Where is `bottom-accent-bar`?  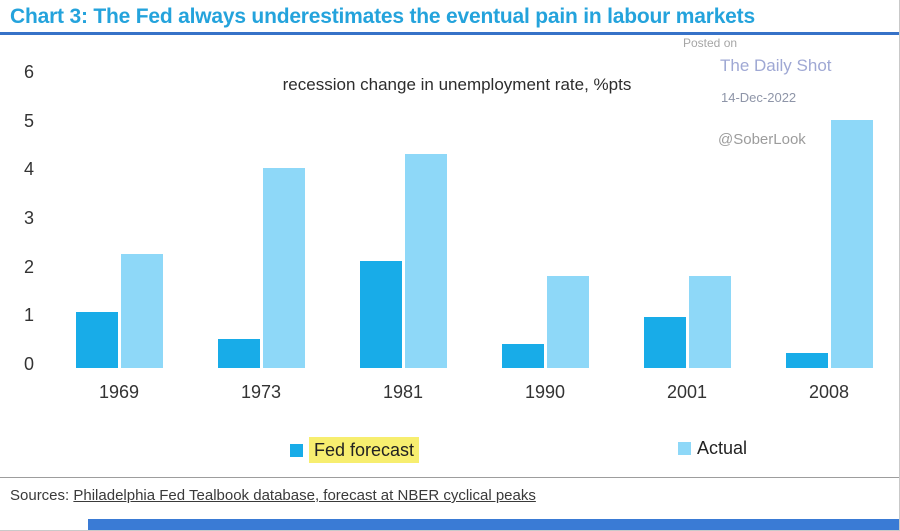 bottom-accent-bar is located at coordinates (493, 524).